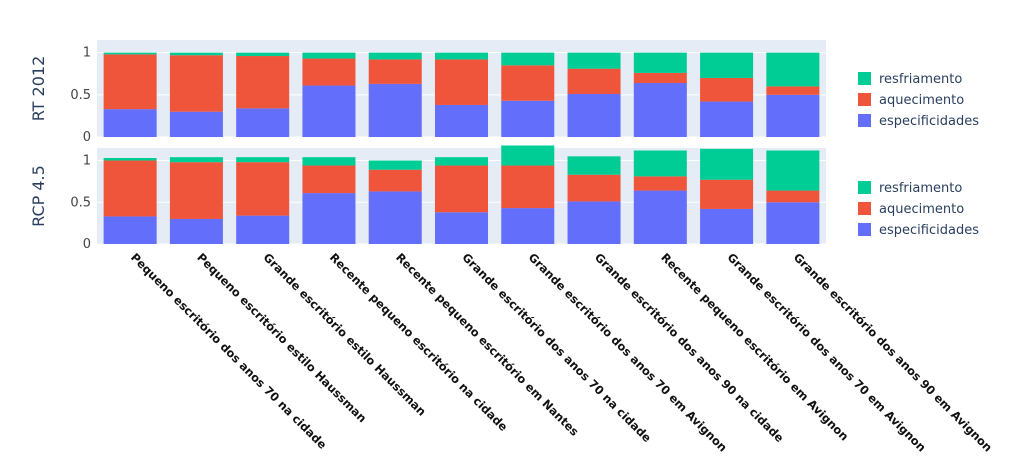 This screenshot has height=474, width=1024. I want to click on row-label: RCP 4.5, so click(38, 196).